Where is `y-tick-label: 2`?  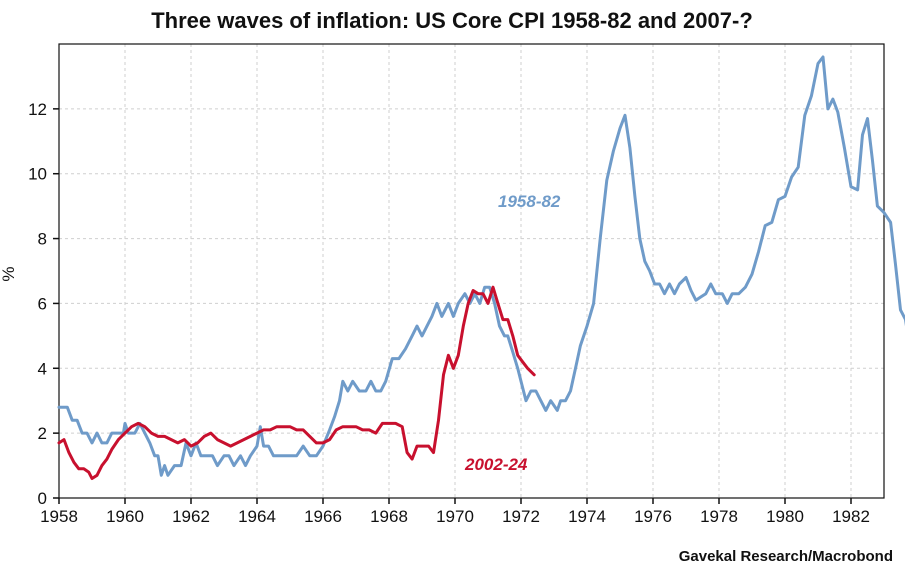 y-tick-label: 2 is located at coordinates (42, 433).